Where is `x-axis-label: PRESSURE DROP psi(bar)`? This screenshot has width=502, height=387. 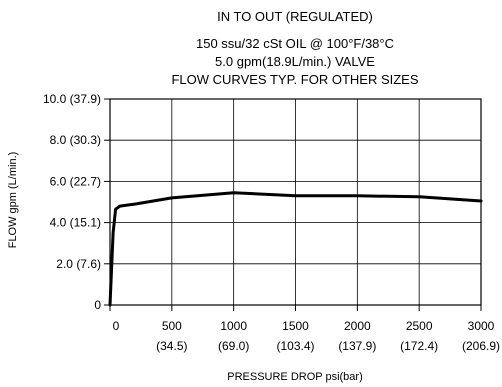 x-axis-label: PRESSURE DROP psi(bar) is located at coordinates (295, 377).